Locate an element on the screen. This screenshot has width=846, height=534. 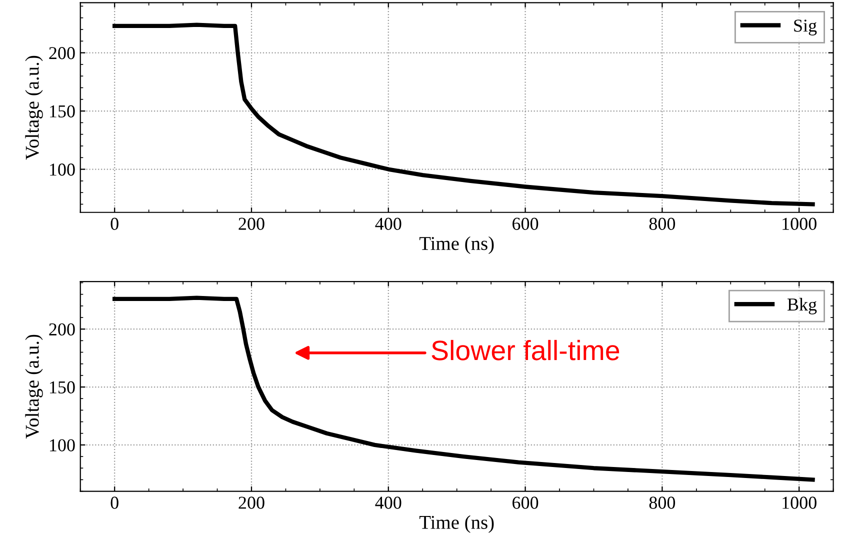
legend-label: Sig is located at coordinates (805, 28).